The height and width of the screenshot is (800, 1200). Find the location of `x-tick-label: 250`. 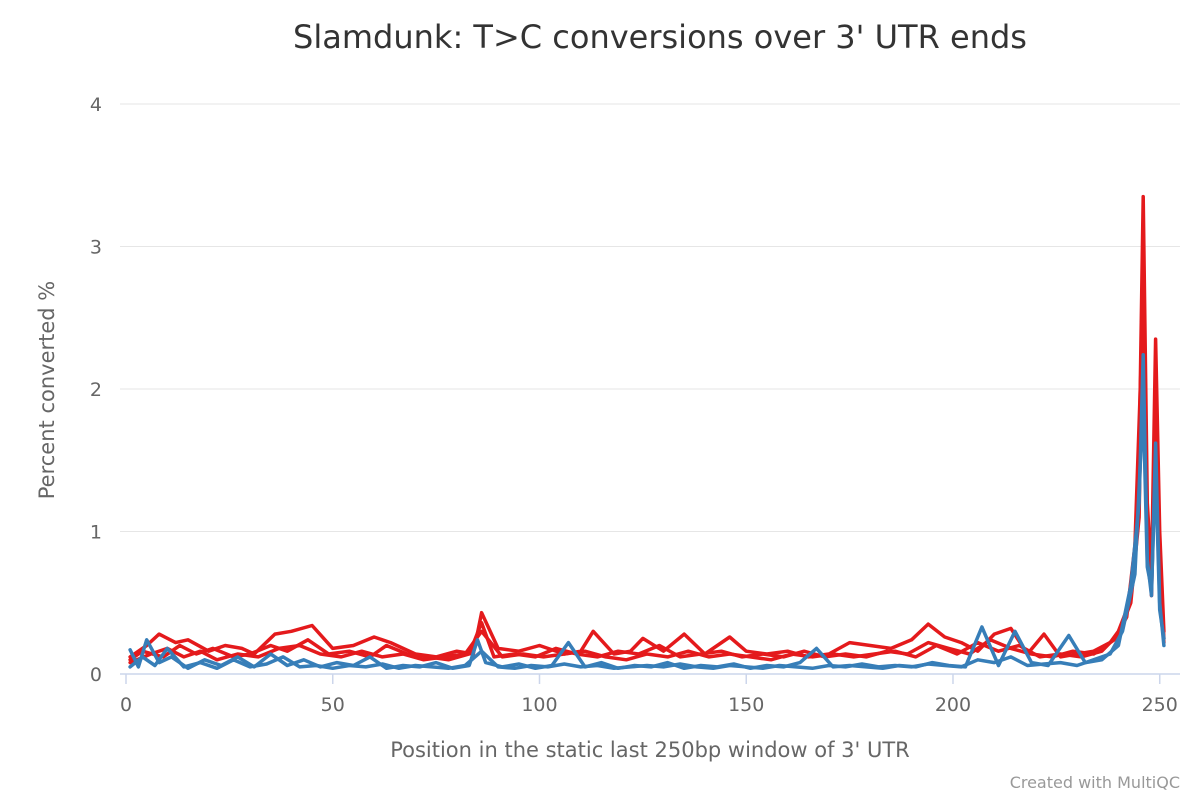

x-tick-label: 250 is located at coordinates (1160, 705).